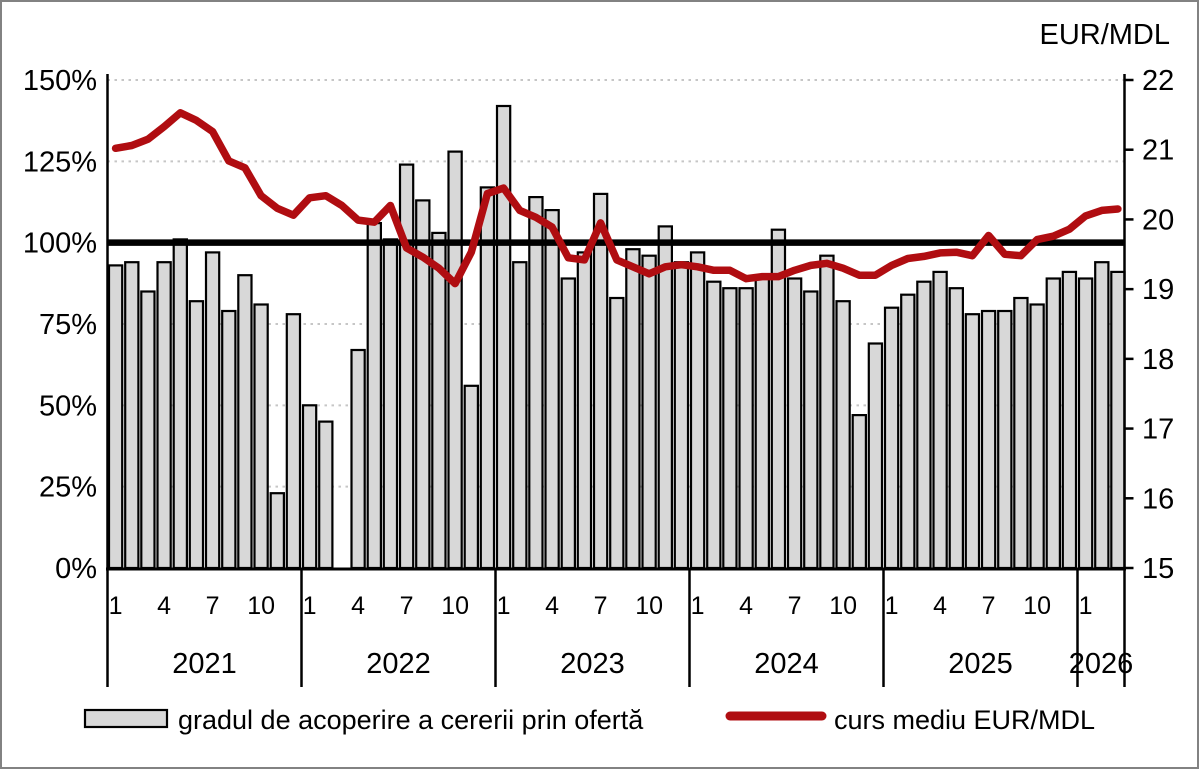 This screenshot has height=769, width=1199. I want to click on bar-2023-m2, so click(520, 415).